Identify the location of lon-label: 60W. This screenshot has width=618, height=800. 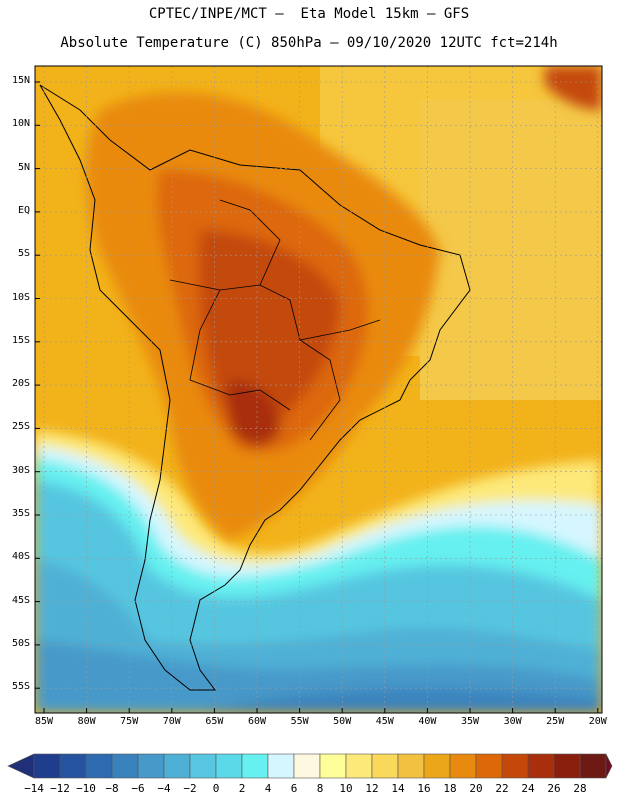
(257, 721).